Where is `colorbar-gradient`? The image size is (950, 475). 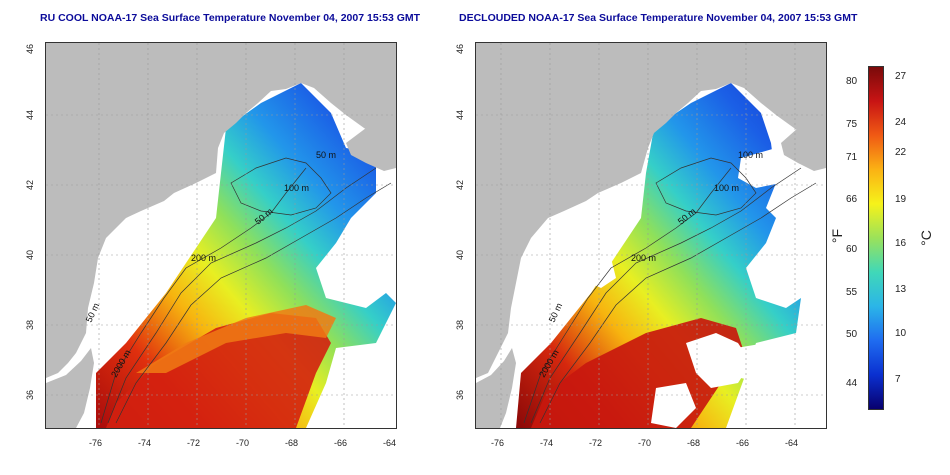
colorbar-gradient is located at coordinates (876, 238).